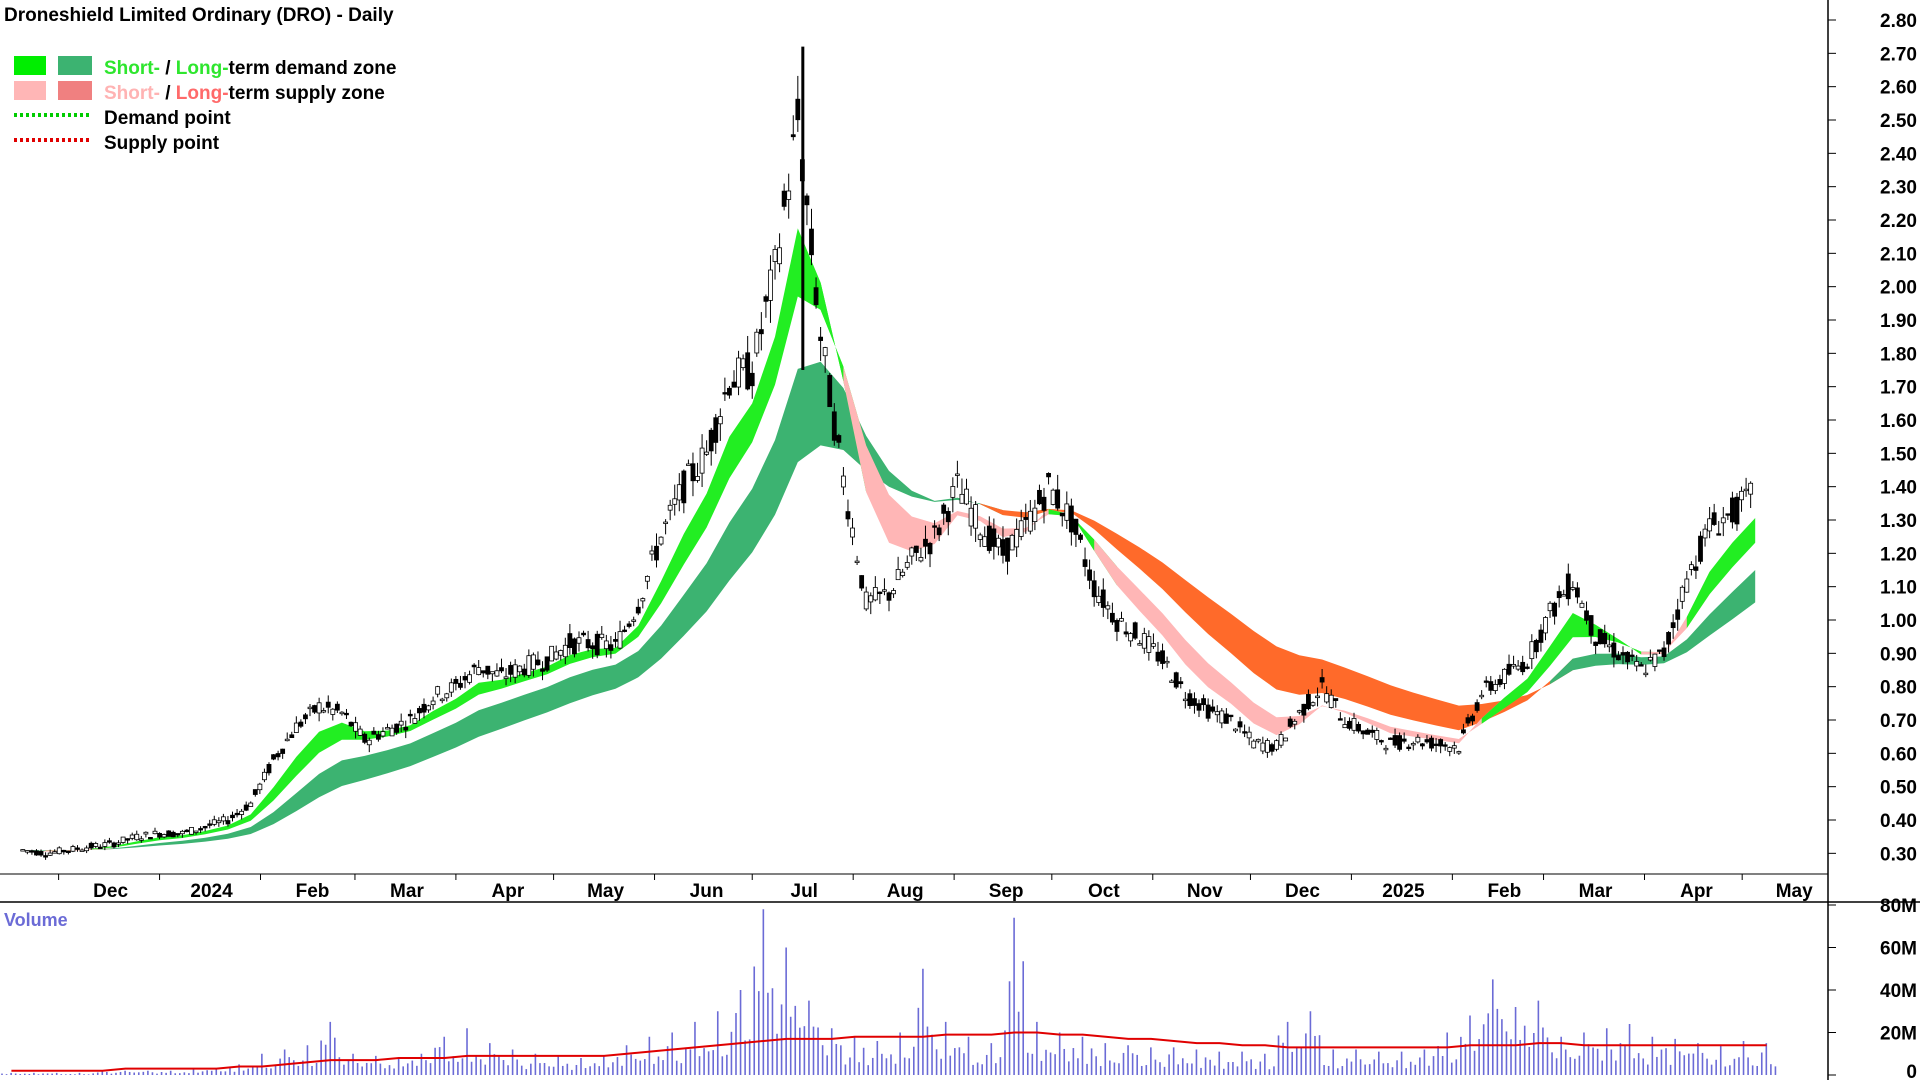  What do you see at coordinates (1898, 554) in the screenshot?
I see `price-tick-label: 1.20` at bounding box center [1898, 554].